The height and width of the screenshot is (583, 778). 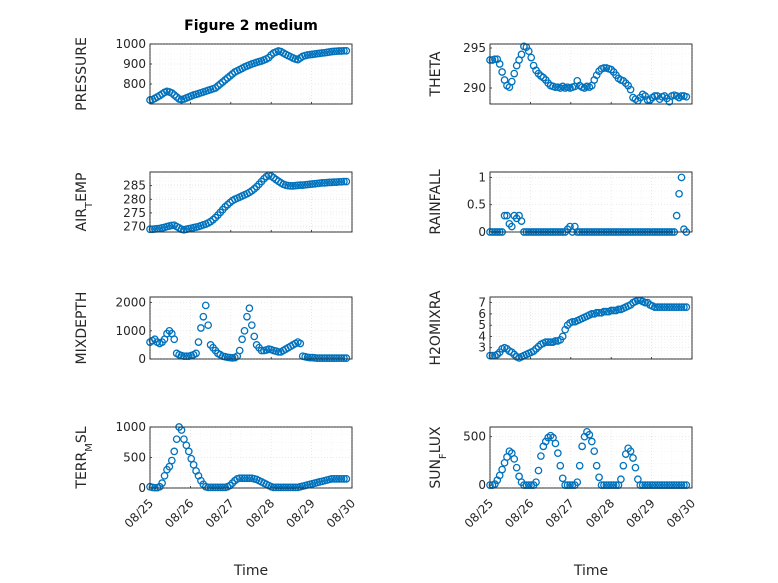 What do you see at coordinates (134, 64) in the screenshot?
I see `y-tick-label: 900` at bounding box center [134, 64].